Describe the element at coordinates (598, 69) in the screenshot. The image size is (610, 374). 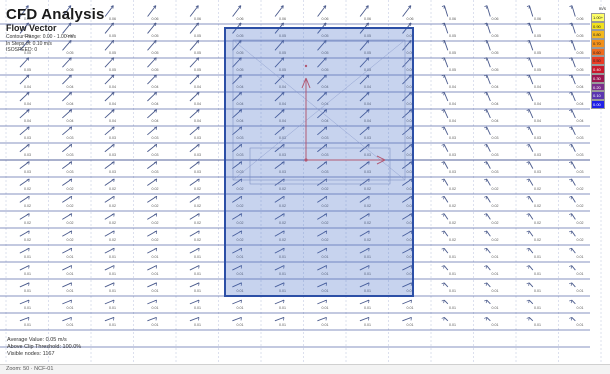
I see `legend-swatch: 0.40` at that location.